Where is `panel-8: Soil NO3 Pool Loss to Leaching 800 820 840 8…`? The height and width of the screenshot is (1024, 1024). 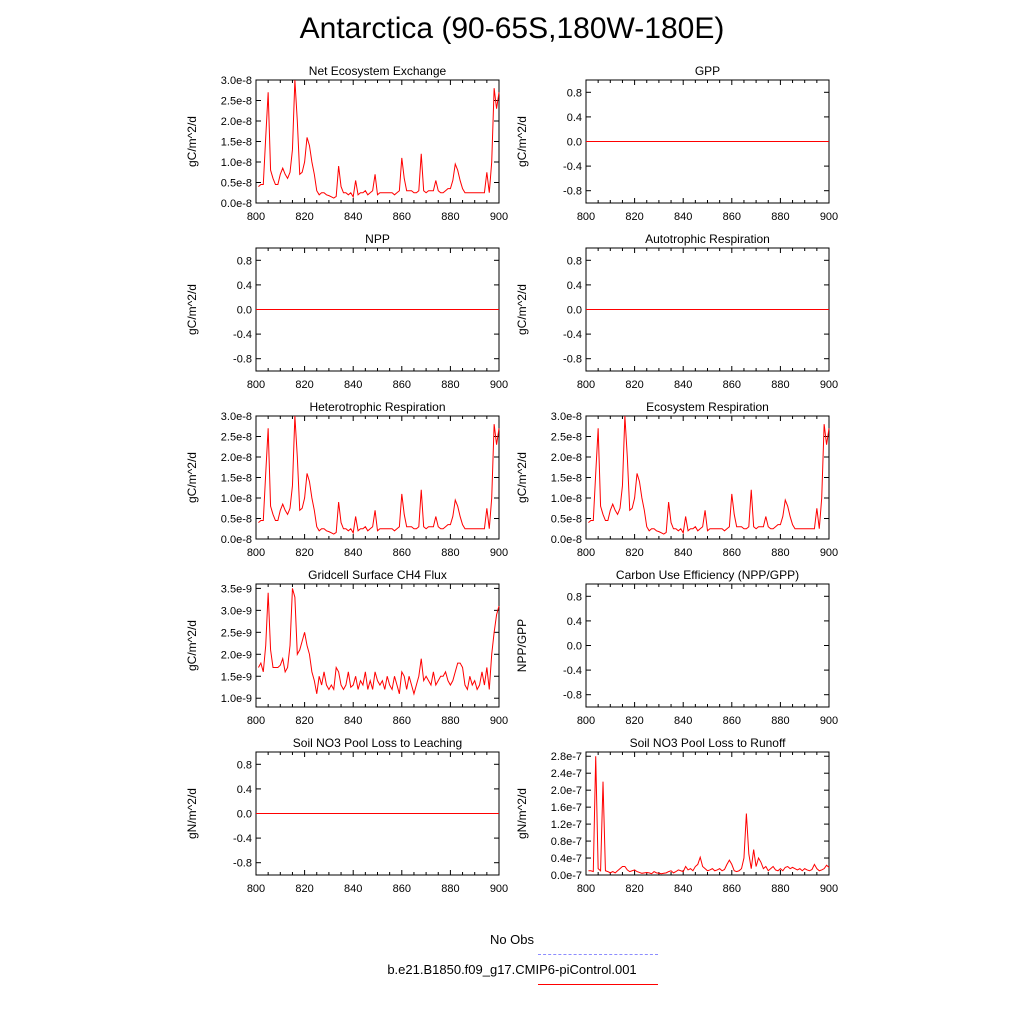
panel-8: Soil NO3 Pool Loss to Leaching 800 820 840 8… is located at coordinates (346, 815).